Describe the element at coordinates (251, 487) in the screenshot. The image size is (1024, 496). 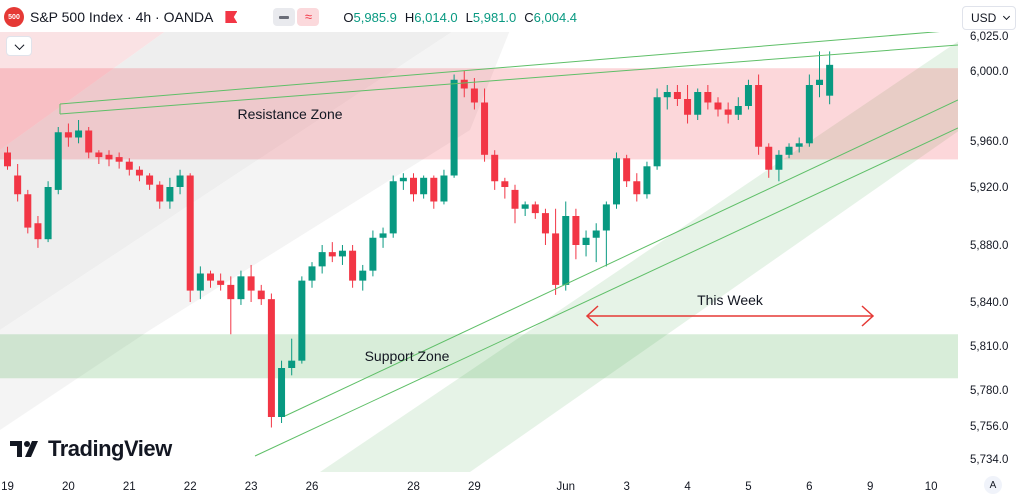
I see `time-tick-label: 23` at that location.